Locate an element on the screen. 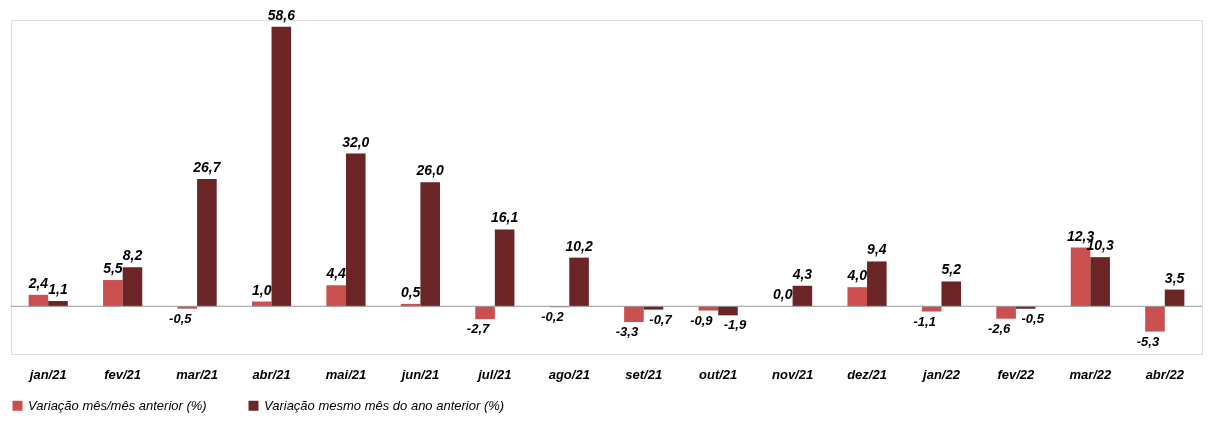  data-label: 1,1 is located at coordinates (58, 289).